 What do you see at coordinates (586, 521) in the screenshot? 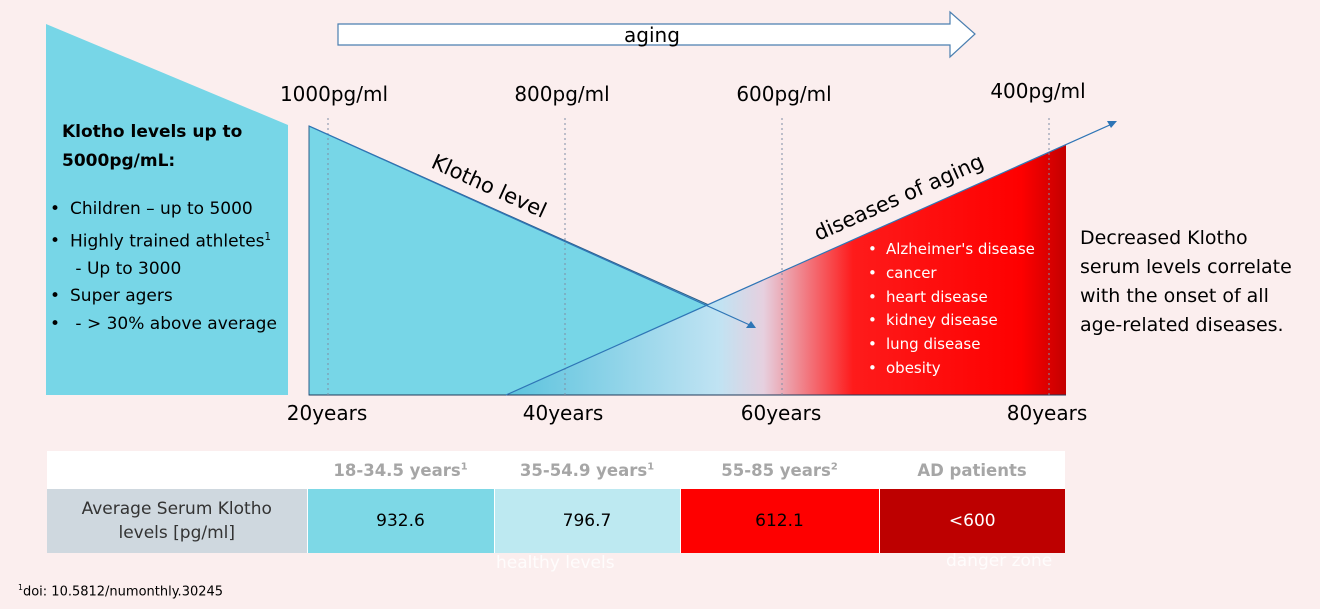
I see `table-cell: 796.7` at bounding box center [586, 521].